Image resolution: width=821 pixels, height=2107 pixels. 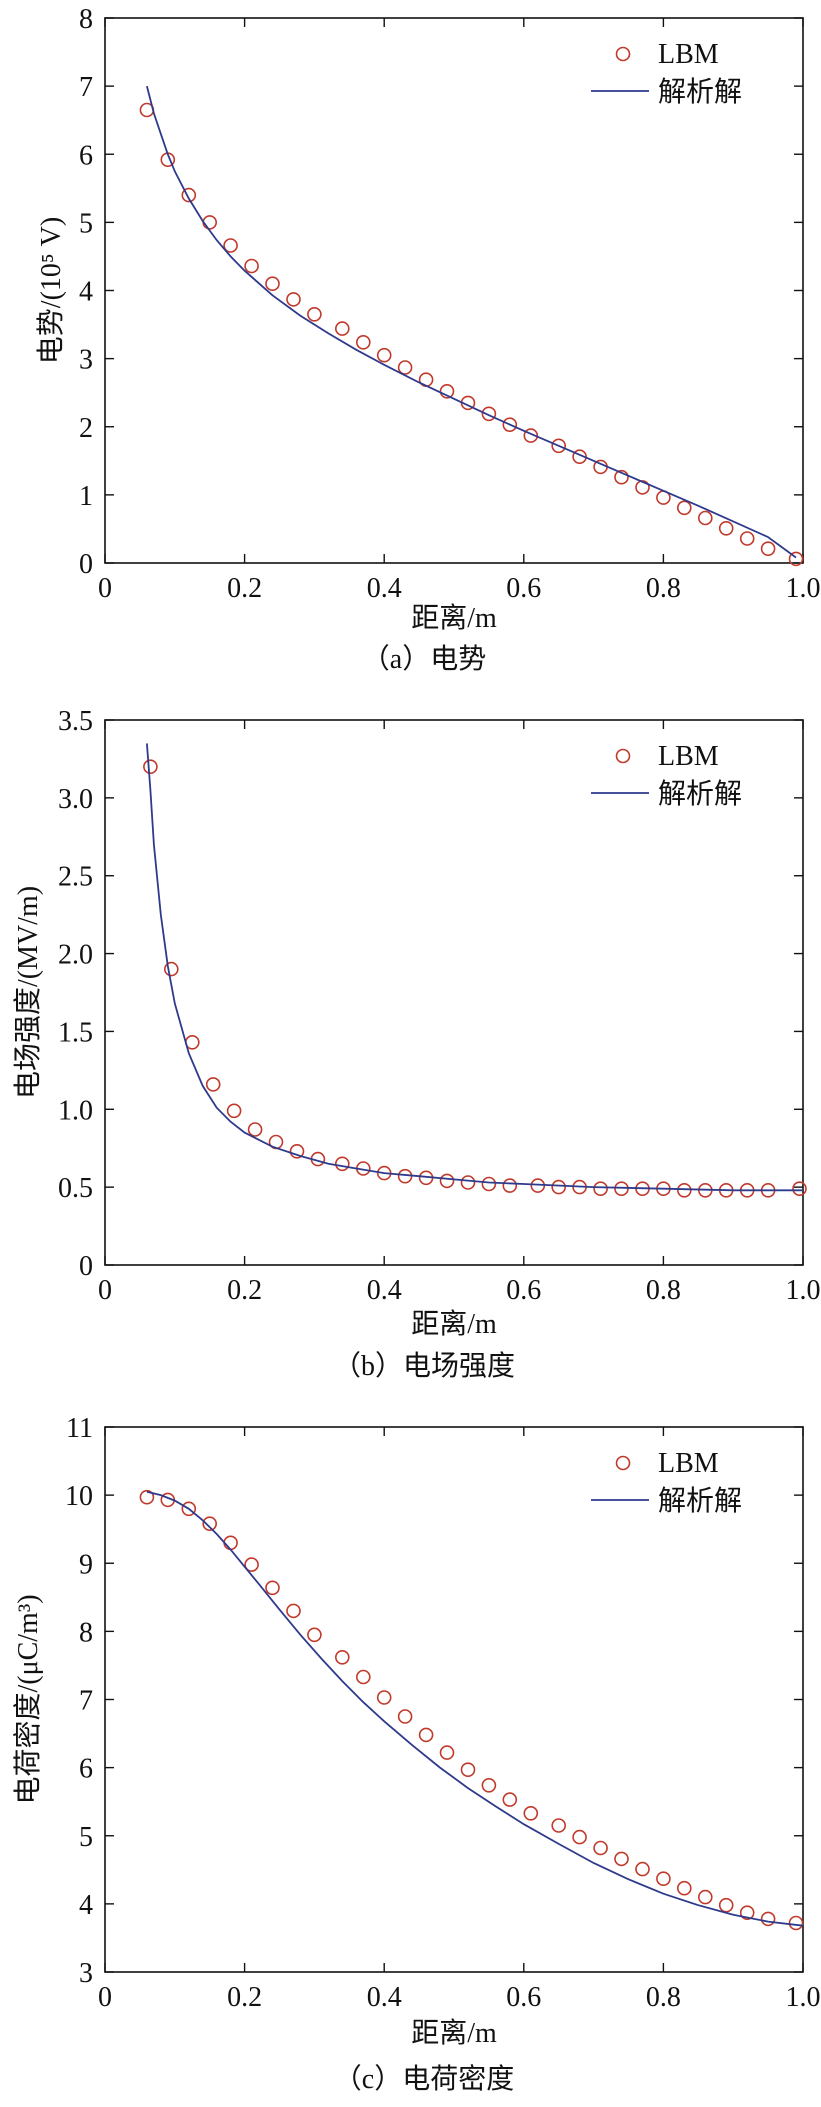 What do you see at coordinates (75, 877) in the screenshot?
I see `y-tick-label: 2.5` at bounding box center [75, 877].